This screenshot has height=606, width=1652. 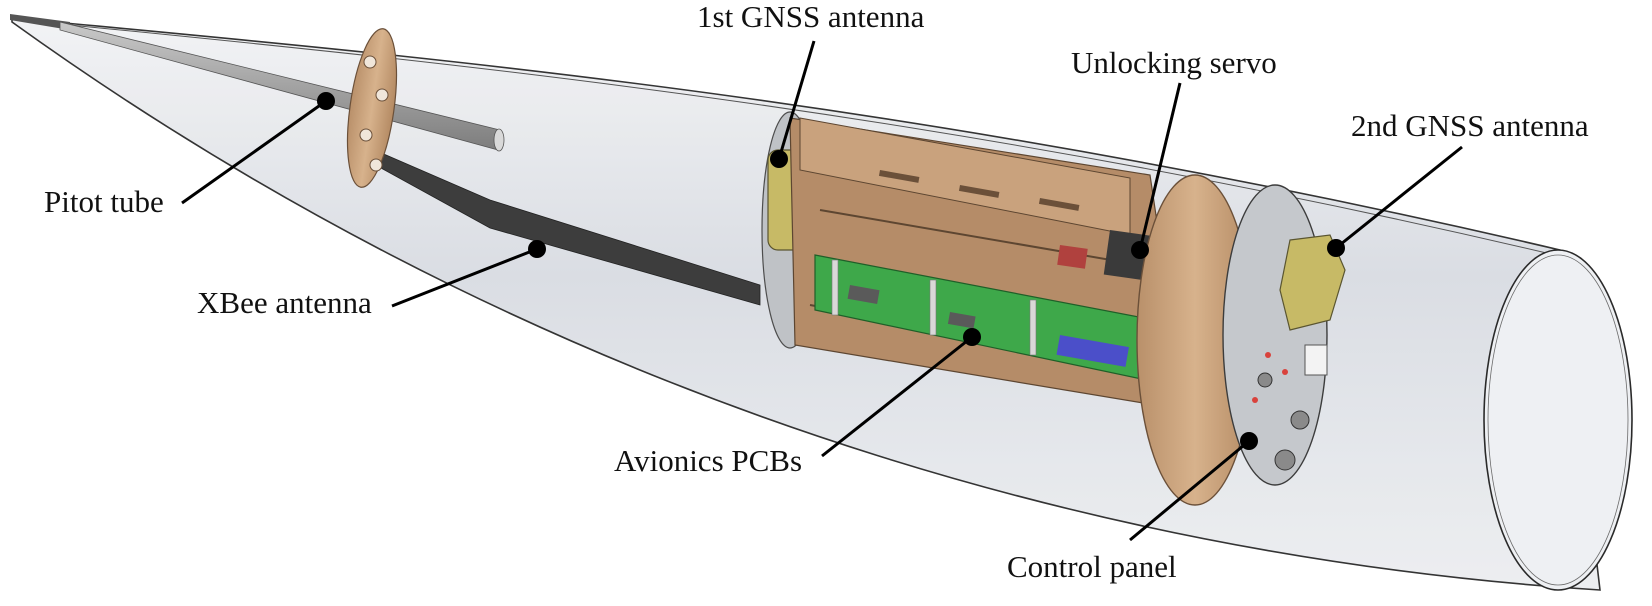 I want to click on leader-servo, so click(x=1160, y=166).